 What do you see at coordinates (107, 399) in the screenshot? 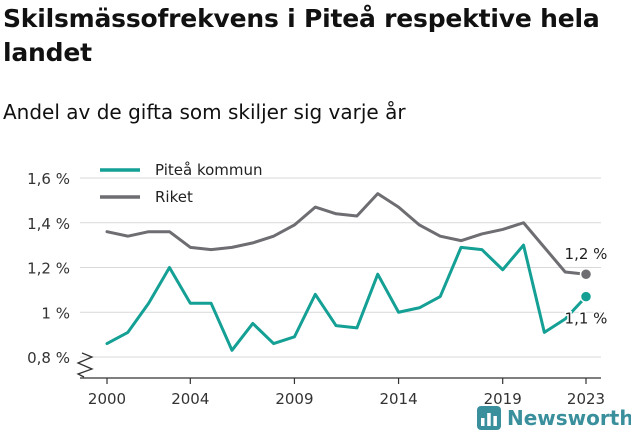
I see `x-tick-label: 2000` at bounding box center [107, 399].